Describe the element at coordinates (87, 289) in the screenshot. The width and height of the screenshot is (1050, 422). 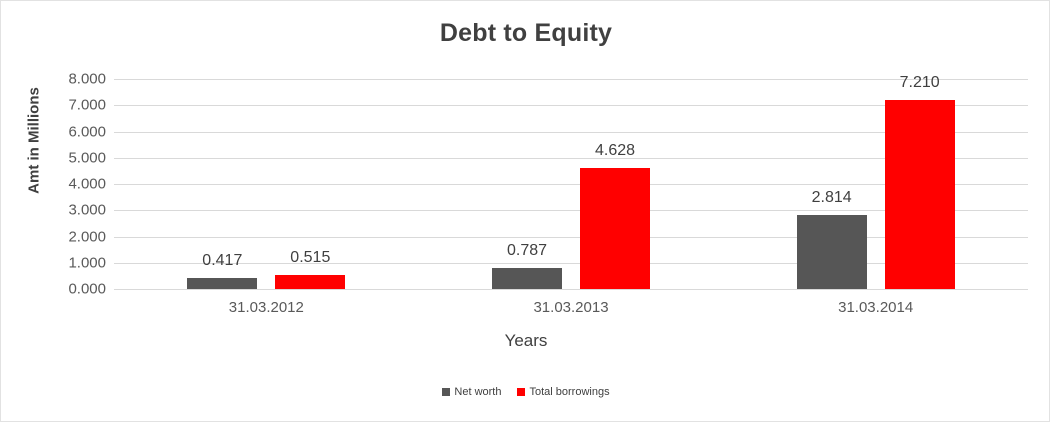
I see `y-axis-tick-label: 0.000` at that location.